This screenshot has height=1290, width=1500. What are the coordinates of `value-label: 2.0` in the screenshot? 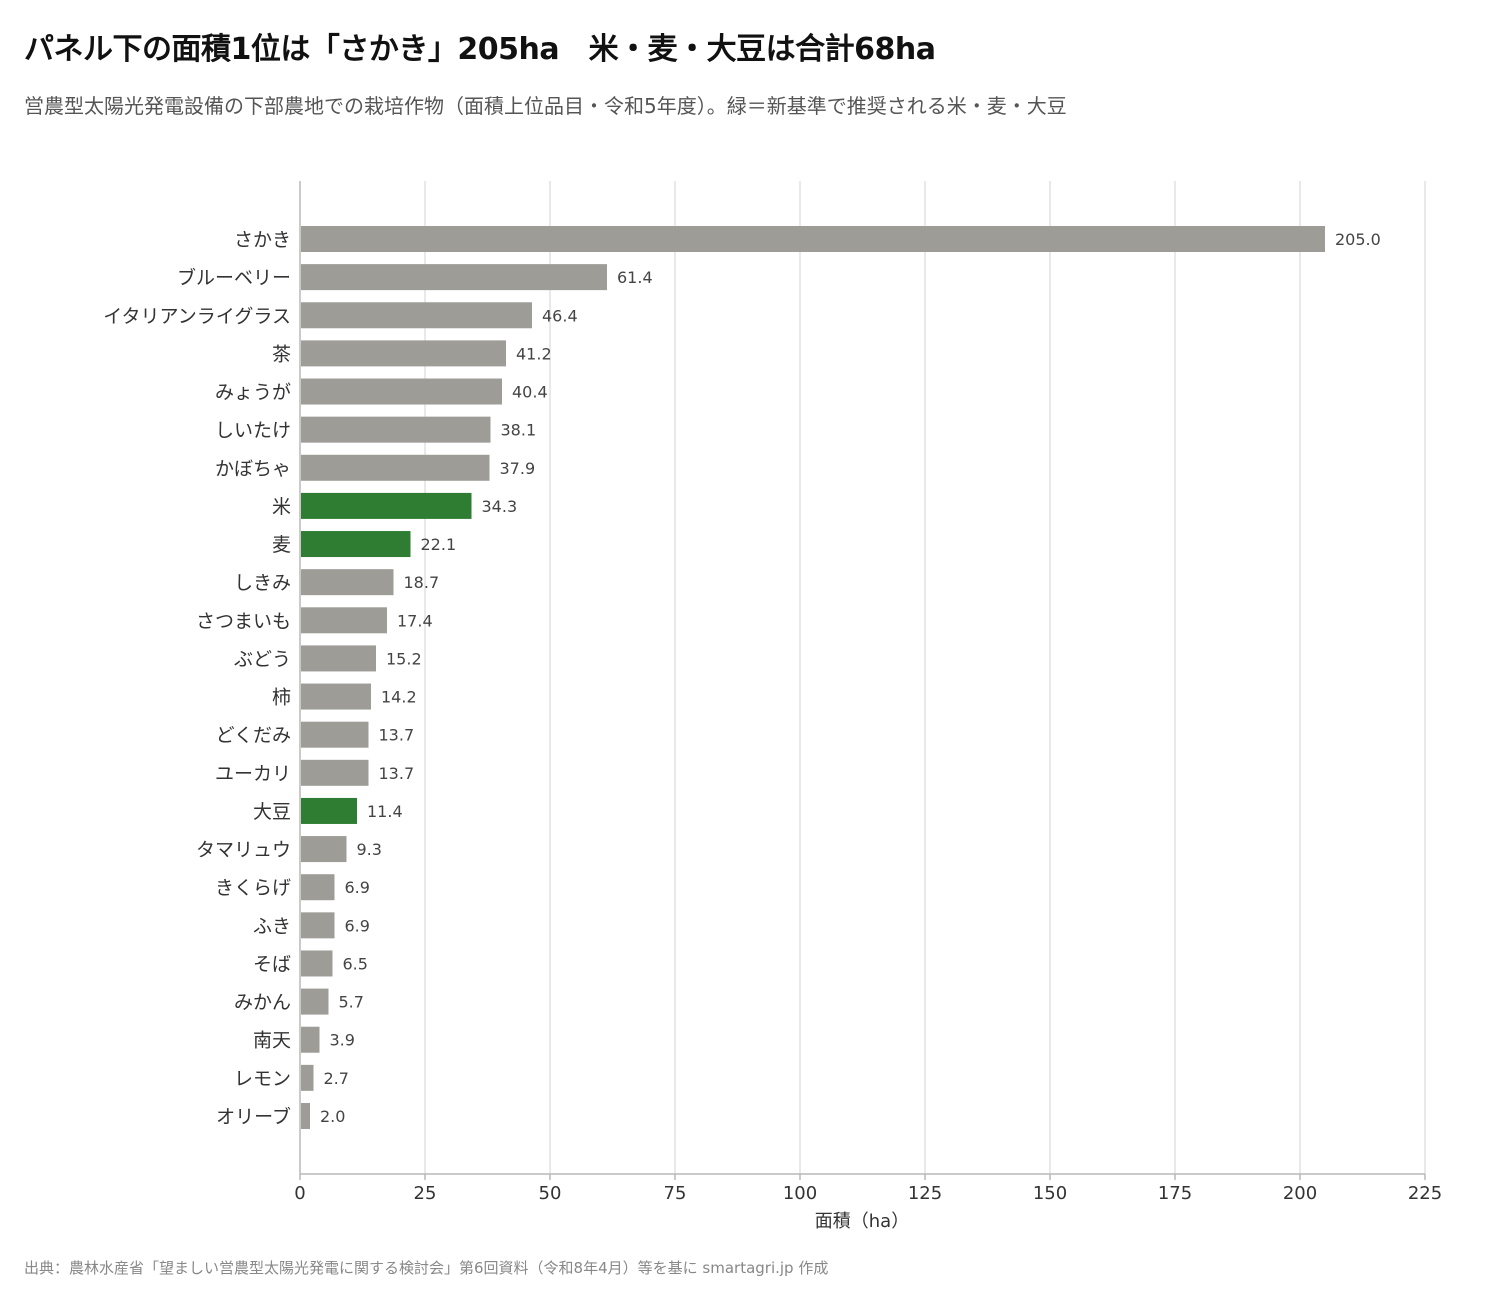 It's located at (332, 1116).